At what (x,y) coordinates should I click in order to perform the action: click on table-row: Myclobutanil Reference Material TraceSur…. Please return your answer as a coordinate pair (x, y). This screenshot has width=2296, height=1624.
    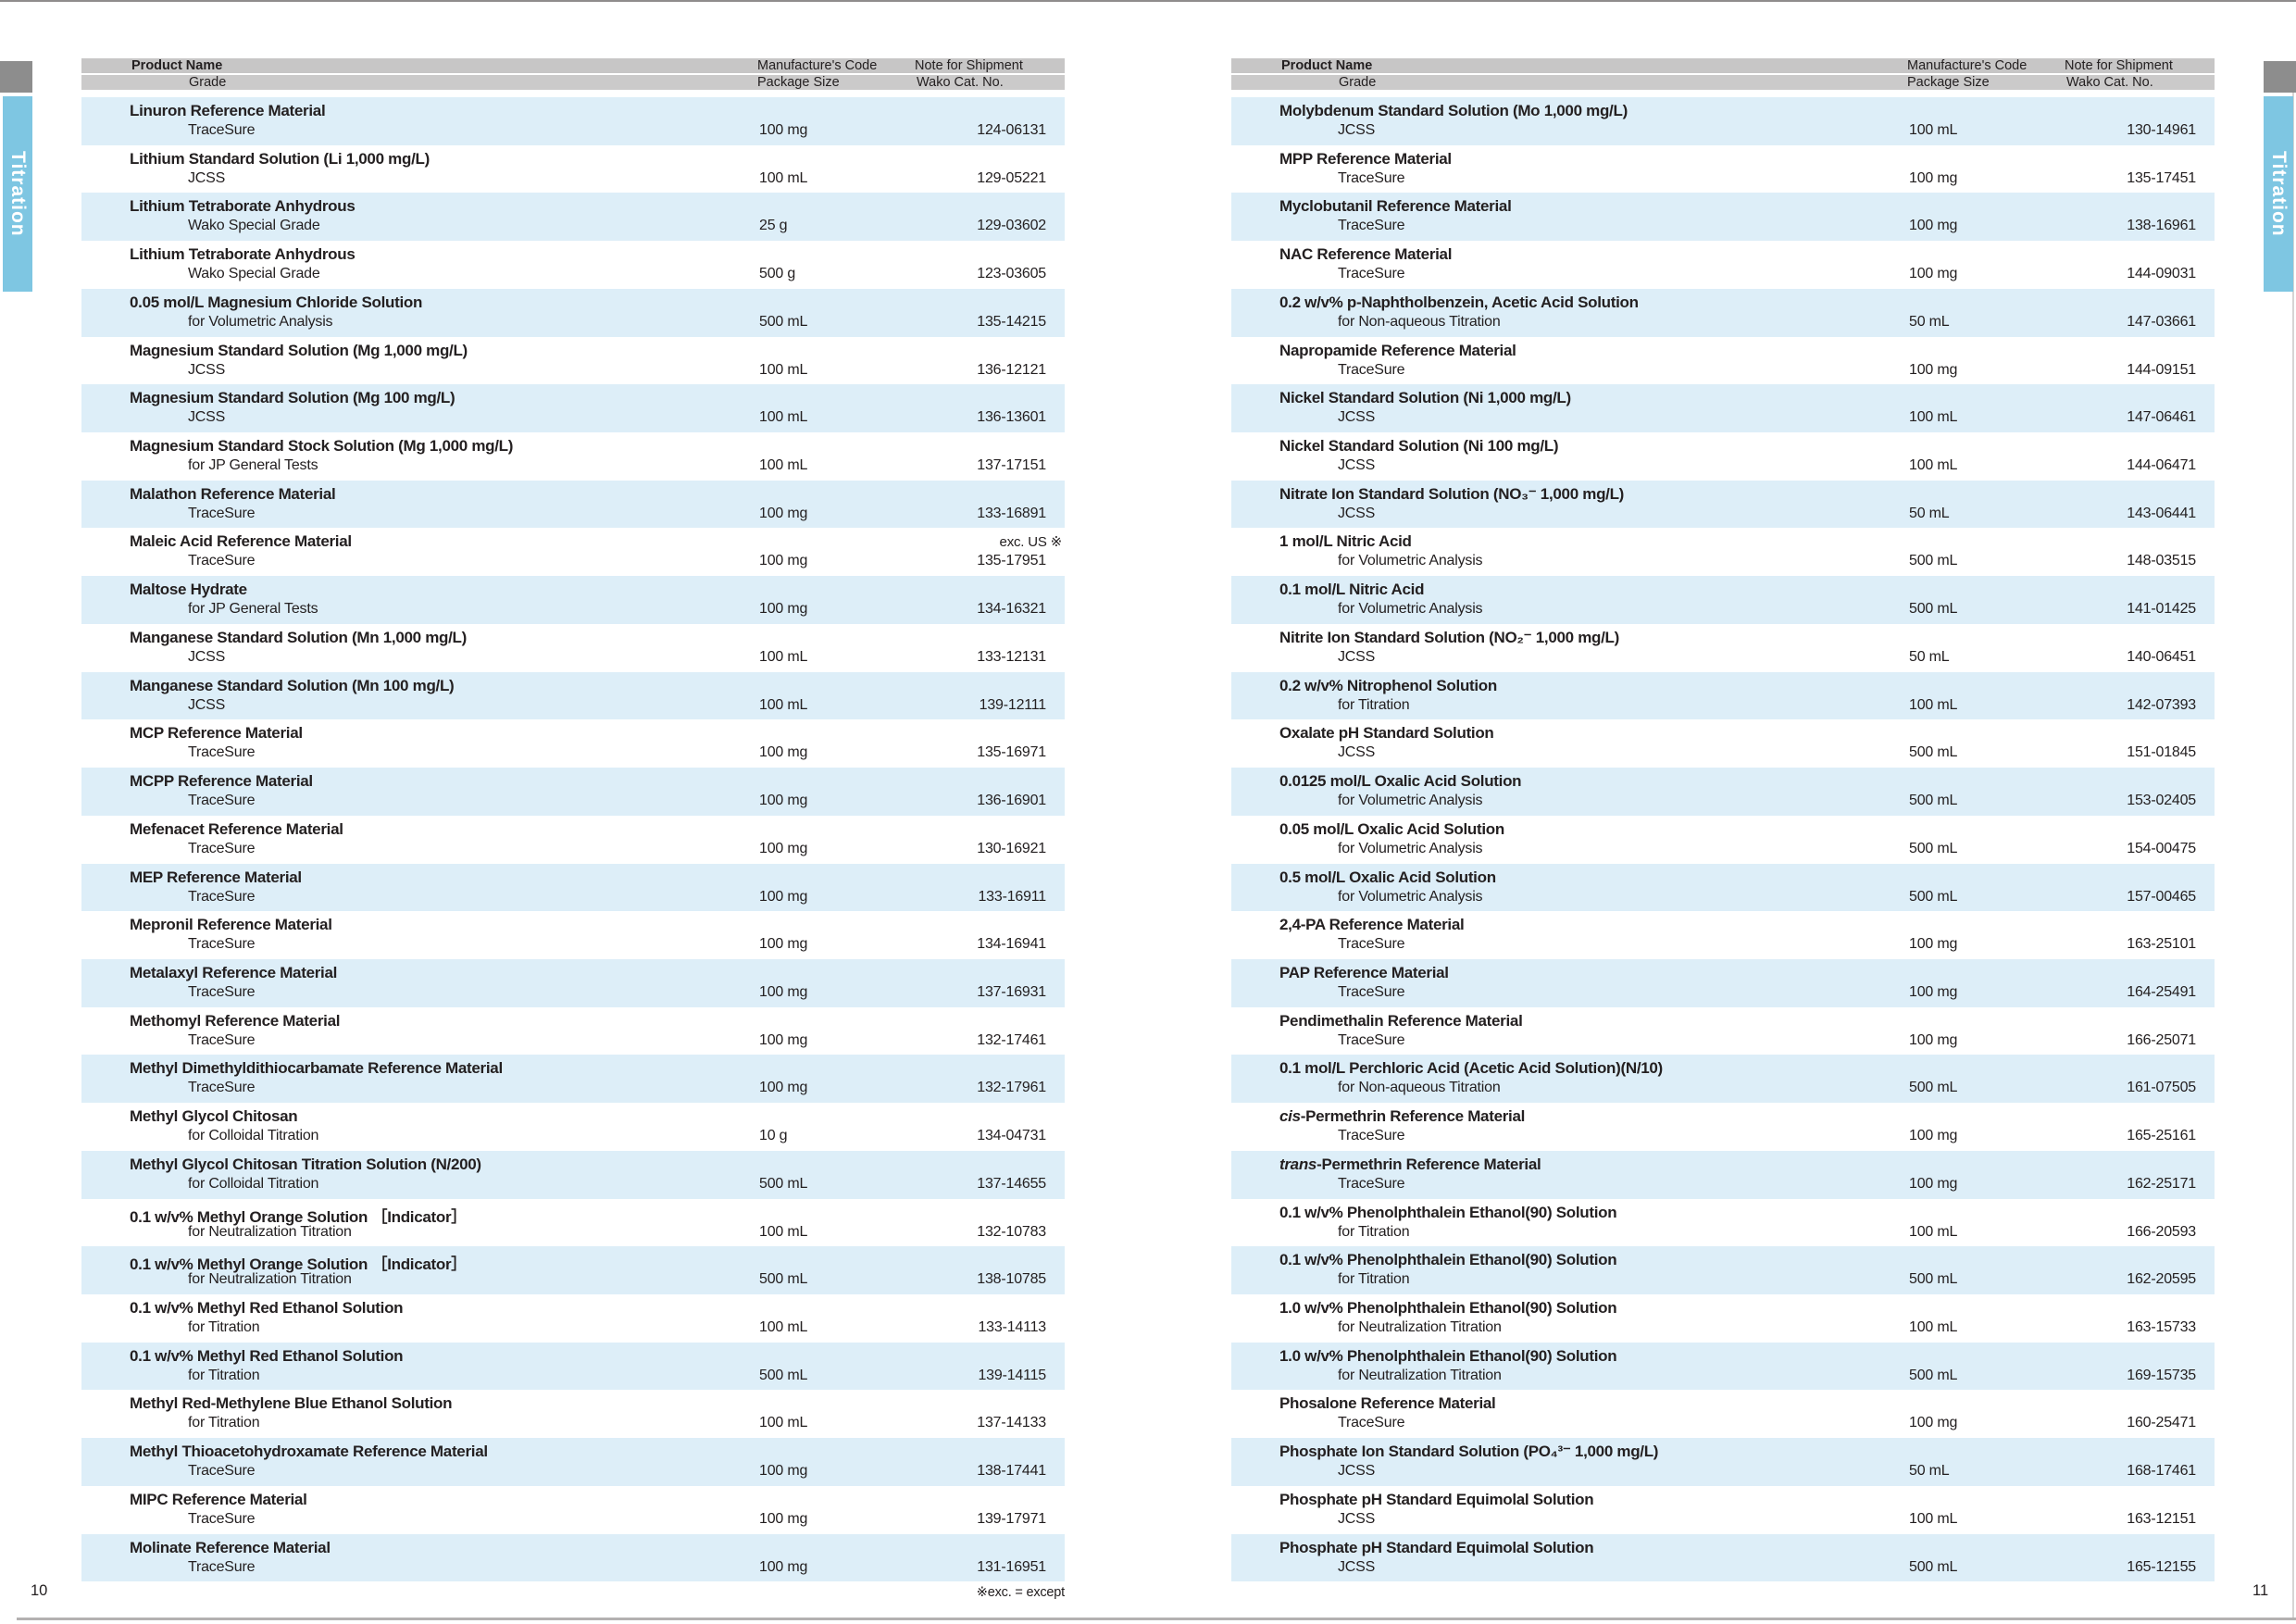
    Looking at the image, I should click on (1723, 217).